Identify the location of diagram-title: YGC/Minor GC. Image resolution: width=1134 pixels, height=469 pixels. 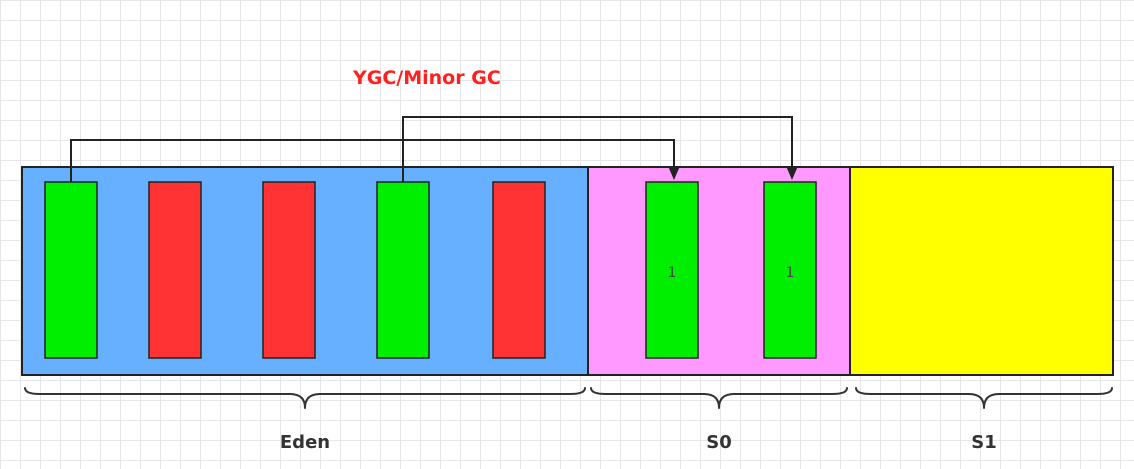
(426, 78).